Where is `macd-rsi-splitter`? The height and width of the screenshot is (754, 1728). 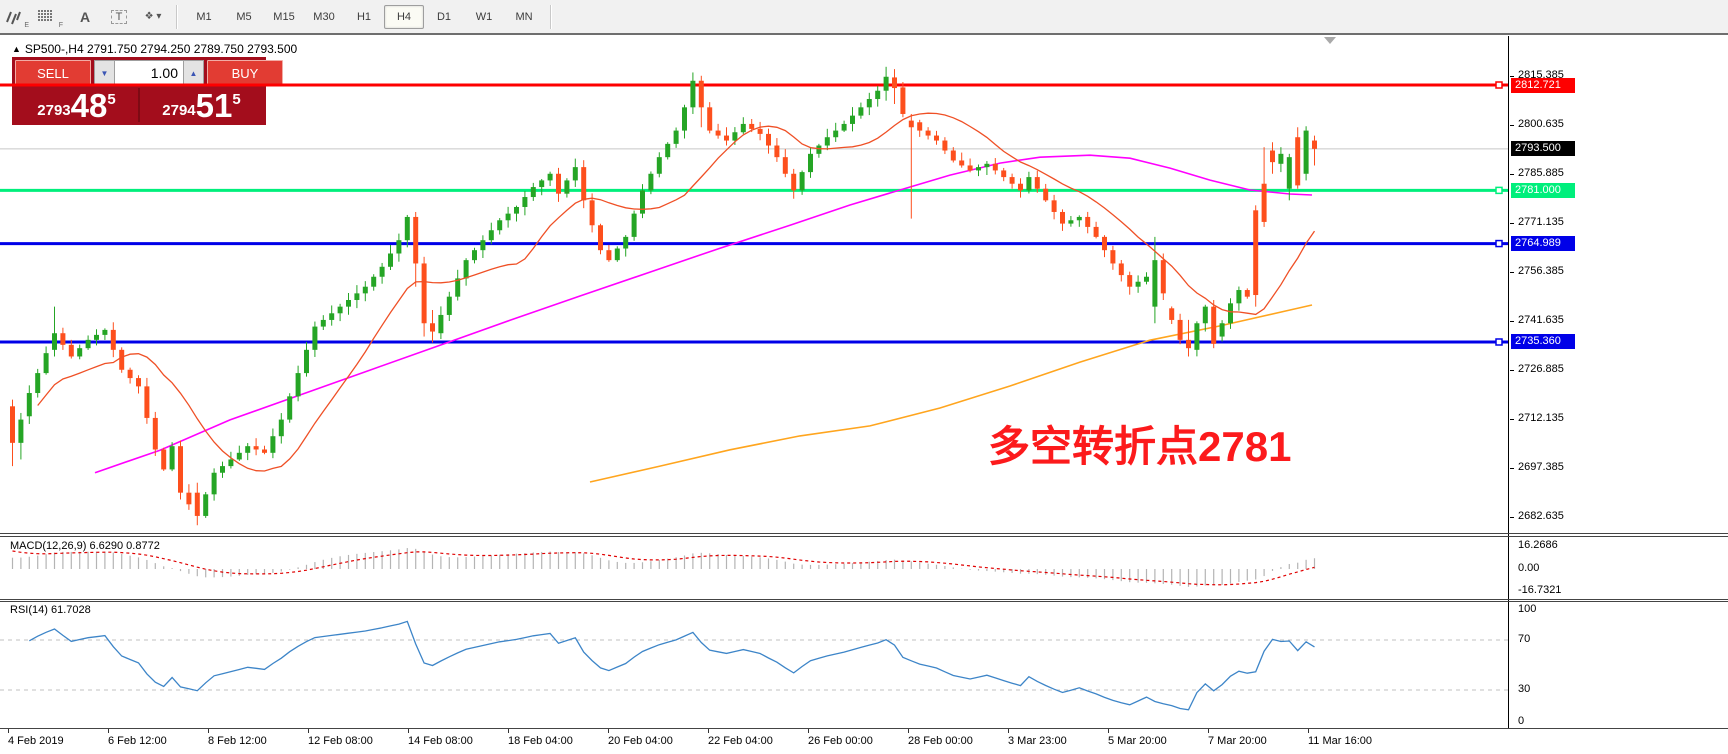
macd-rsi-splitter is located at coordinates (864, 599).